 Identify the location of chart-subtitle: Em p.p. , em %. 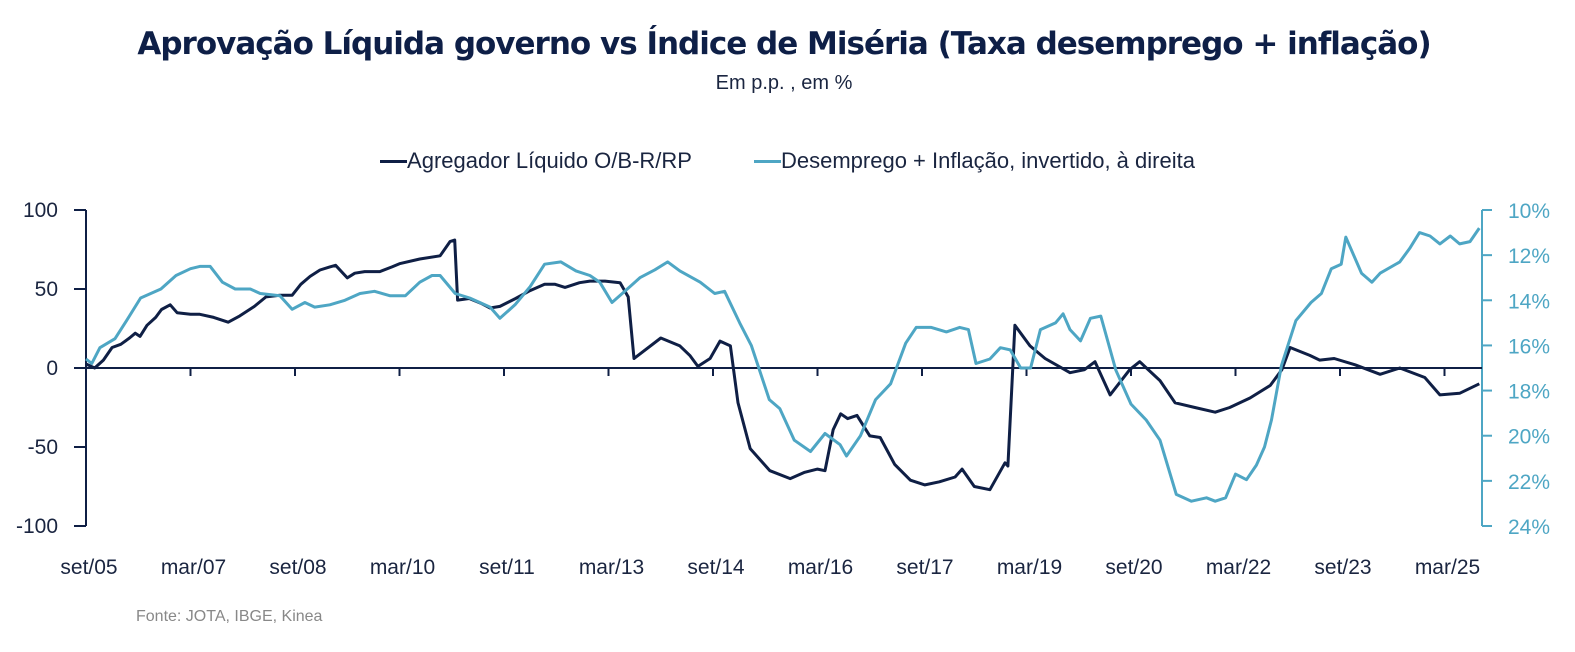
(784, 83).